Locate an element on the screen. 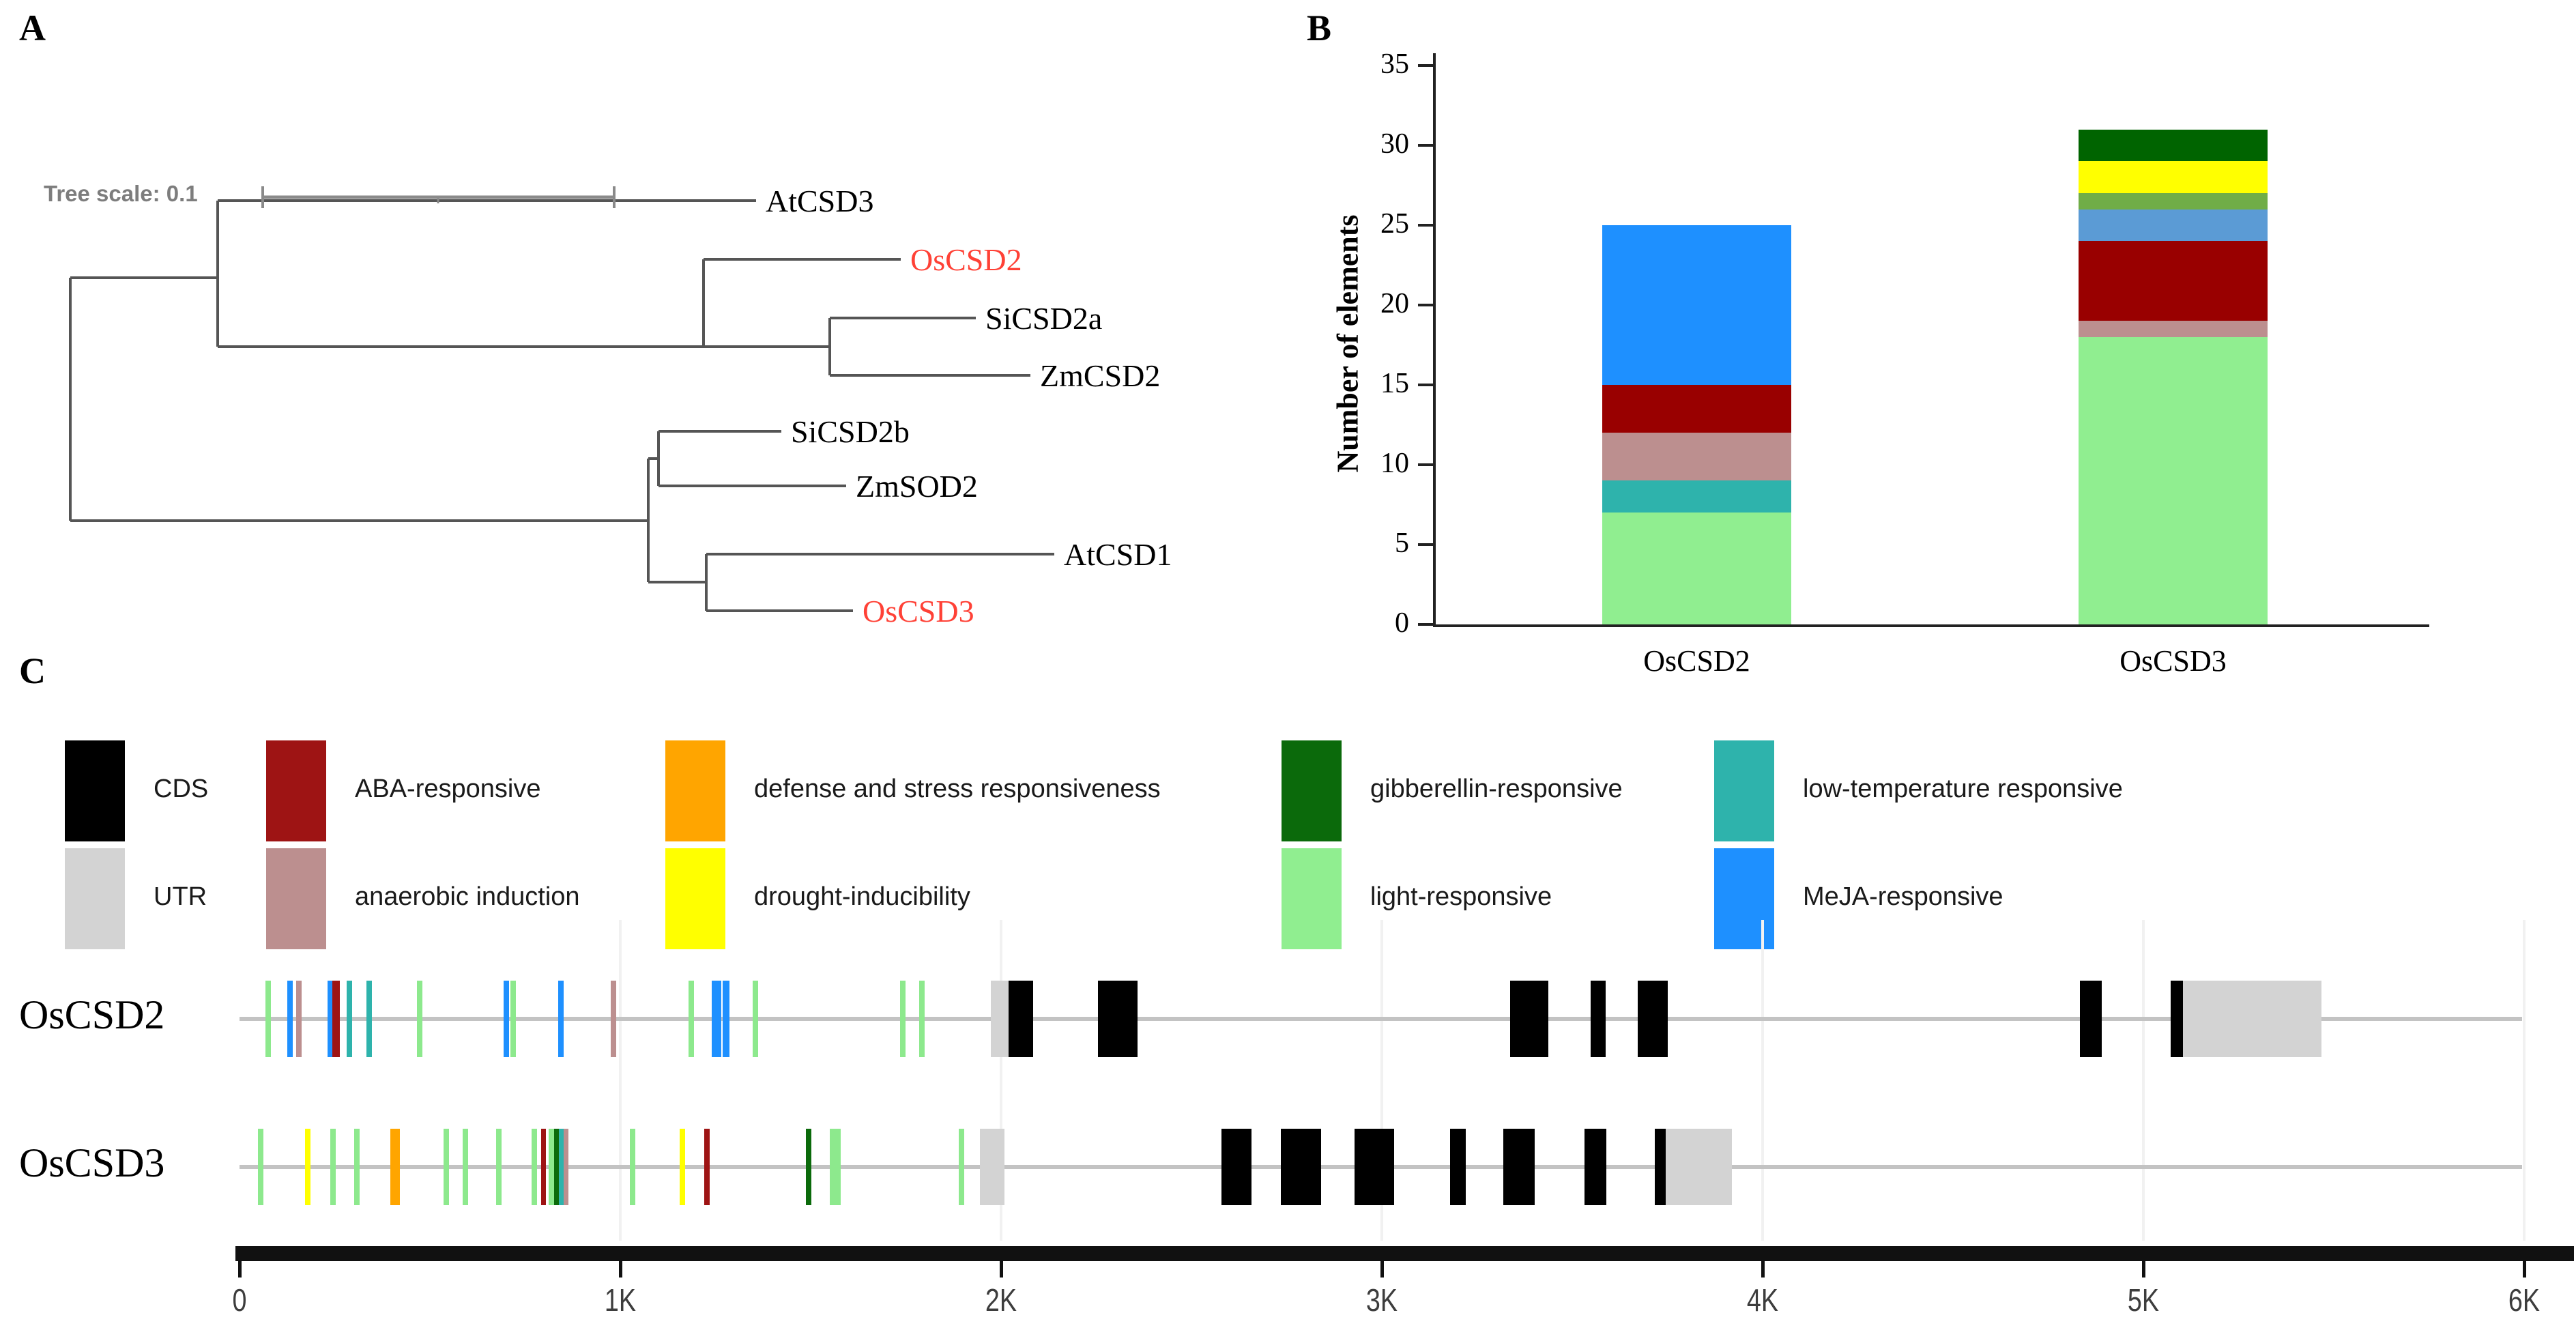 The image size is (2576, 1328). tree-leaf-label: OsCSD2 is located at coordinates (966, 259).